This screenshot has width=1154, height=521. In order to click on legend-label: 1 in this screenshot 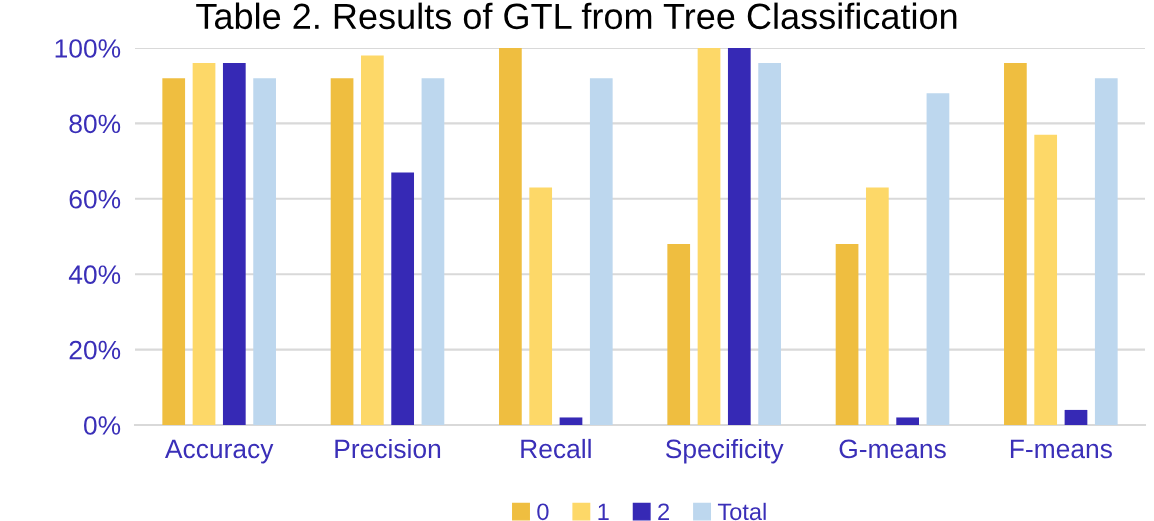, I will do `click(603, 511)`.